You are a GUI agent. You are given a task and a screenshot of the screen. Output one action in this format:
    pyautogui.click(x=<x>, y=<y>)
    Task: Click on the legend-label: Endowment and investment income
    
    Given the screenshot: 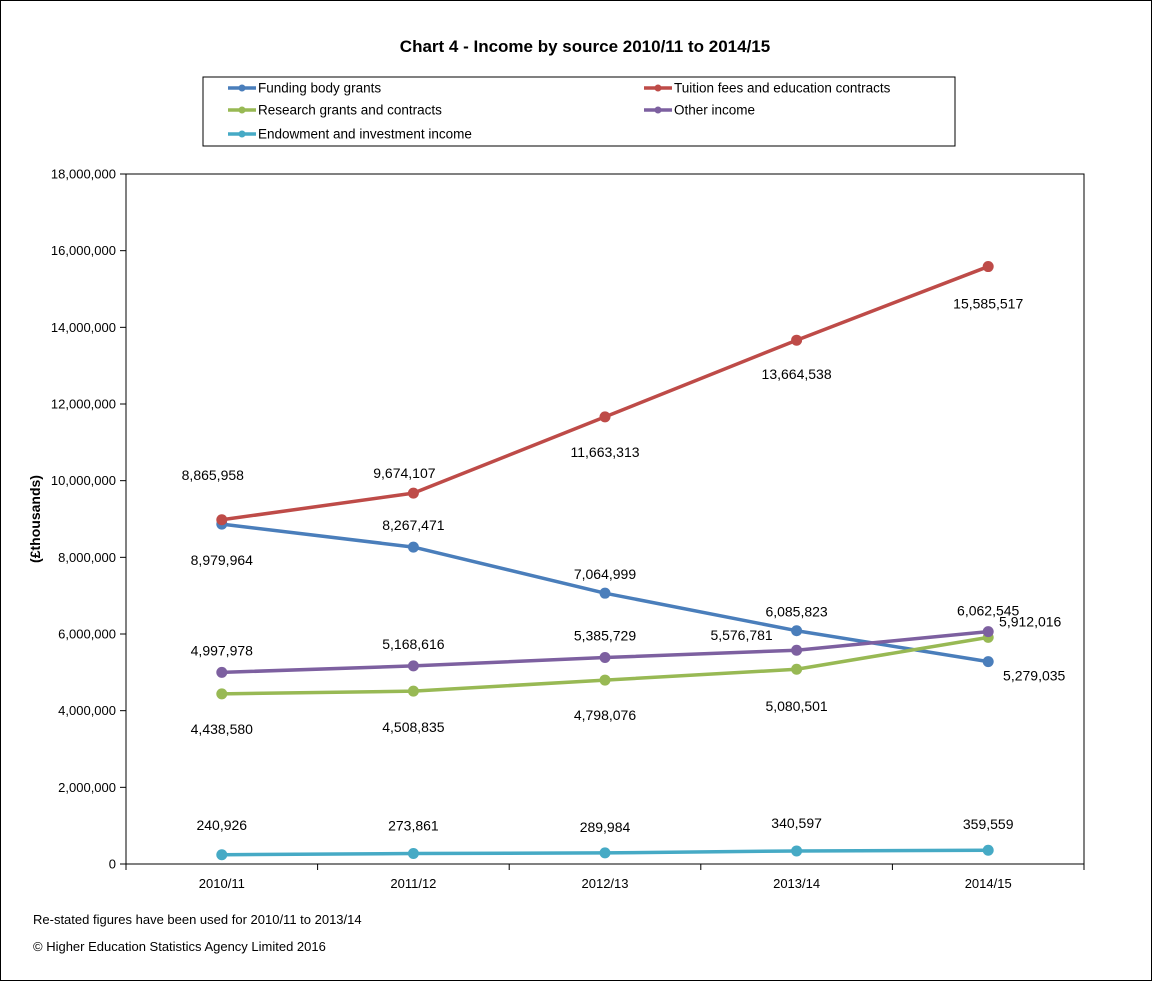 What is the action you would take?
    pyautogui.click(x=365, y=134)
    